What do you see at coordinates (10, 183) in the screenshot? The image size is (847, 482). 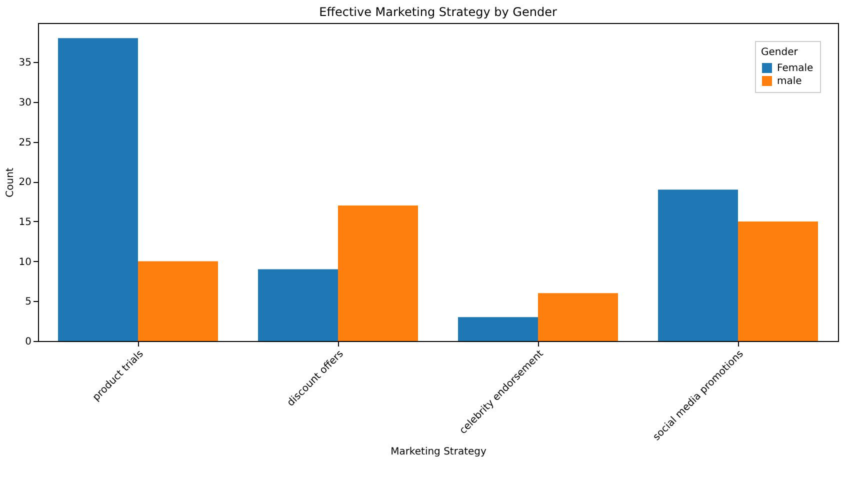 I see `y-axis-title: Count` at bounding box center [10, 183].